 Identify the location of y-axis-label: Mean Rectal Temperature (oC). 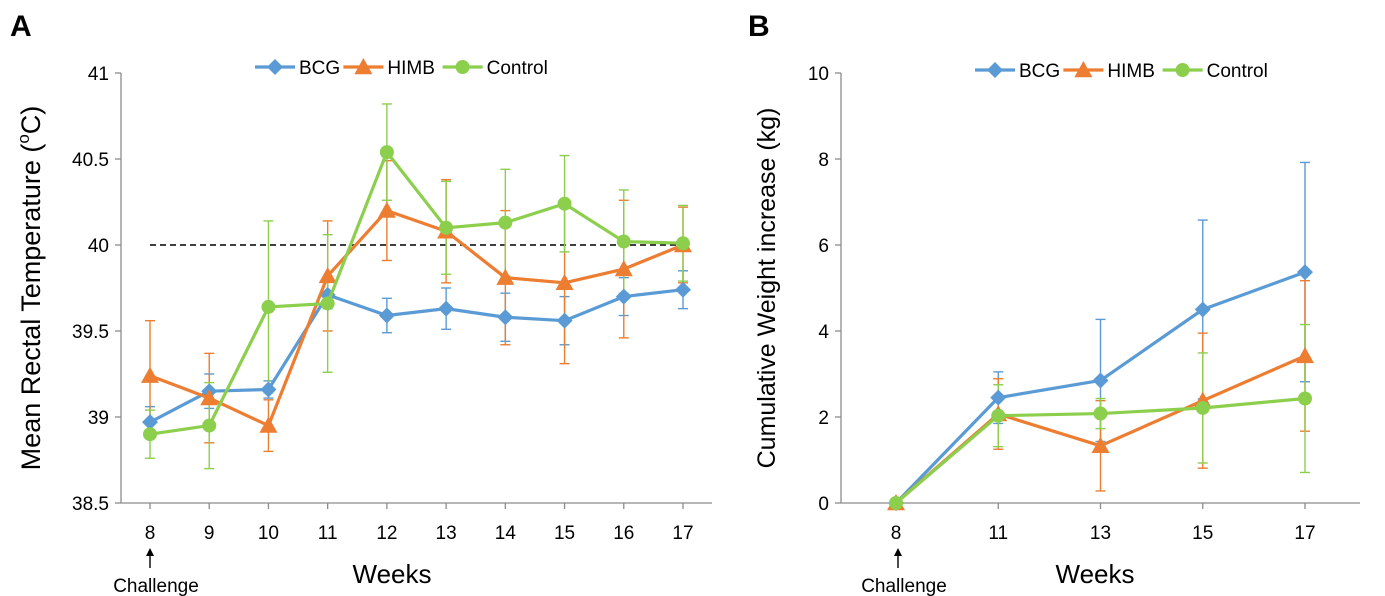
(30, 288).